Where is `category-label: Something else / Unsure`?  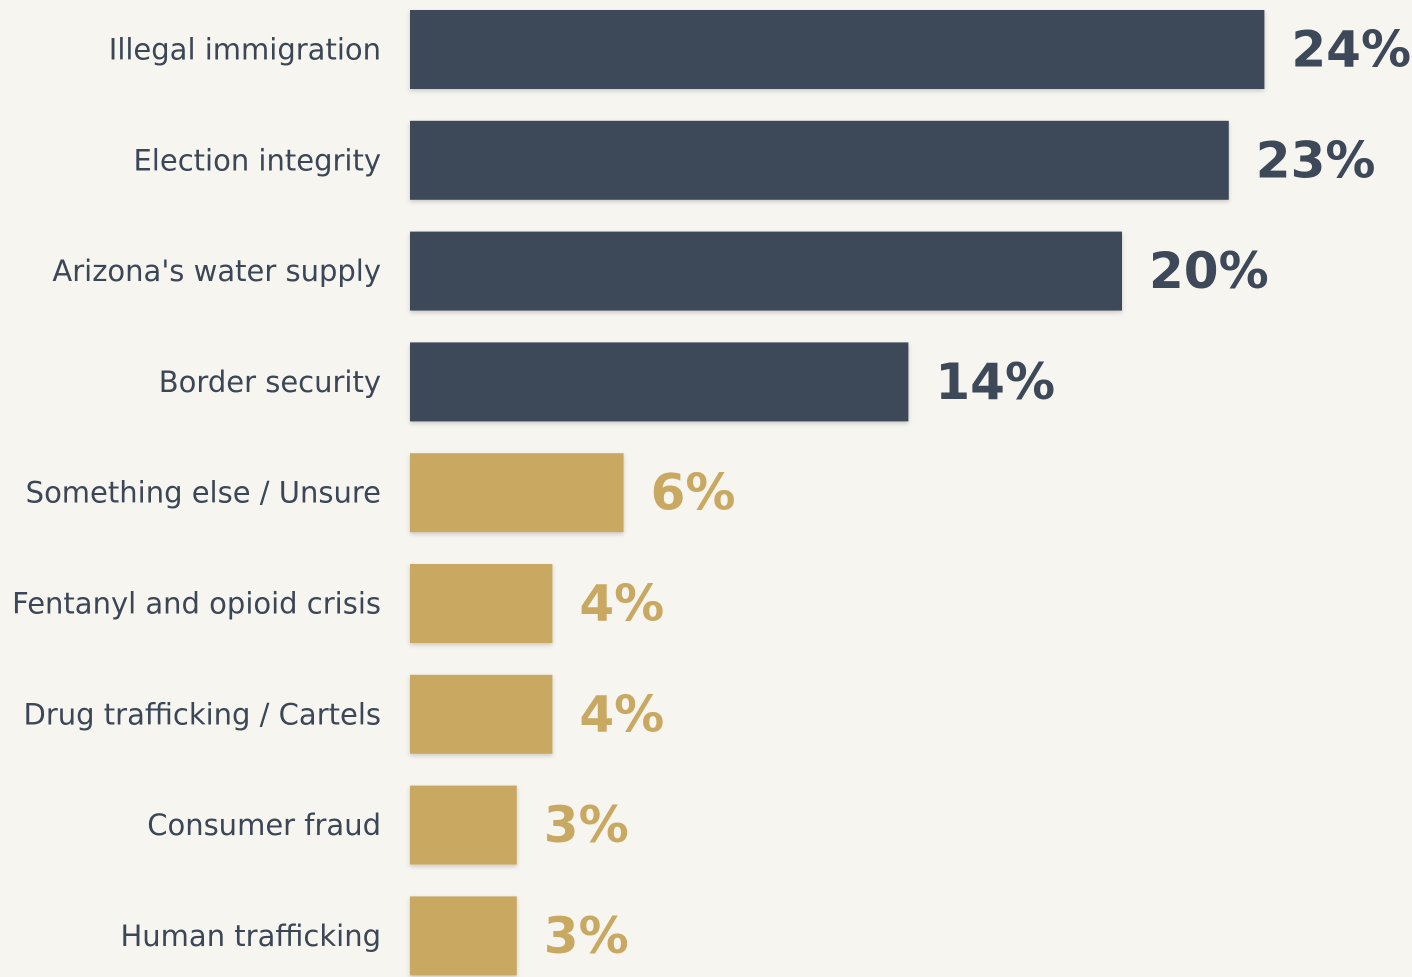
category-label: Something else / Unsure is located at coordinates (203, 493).